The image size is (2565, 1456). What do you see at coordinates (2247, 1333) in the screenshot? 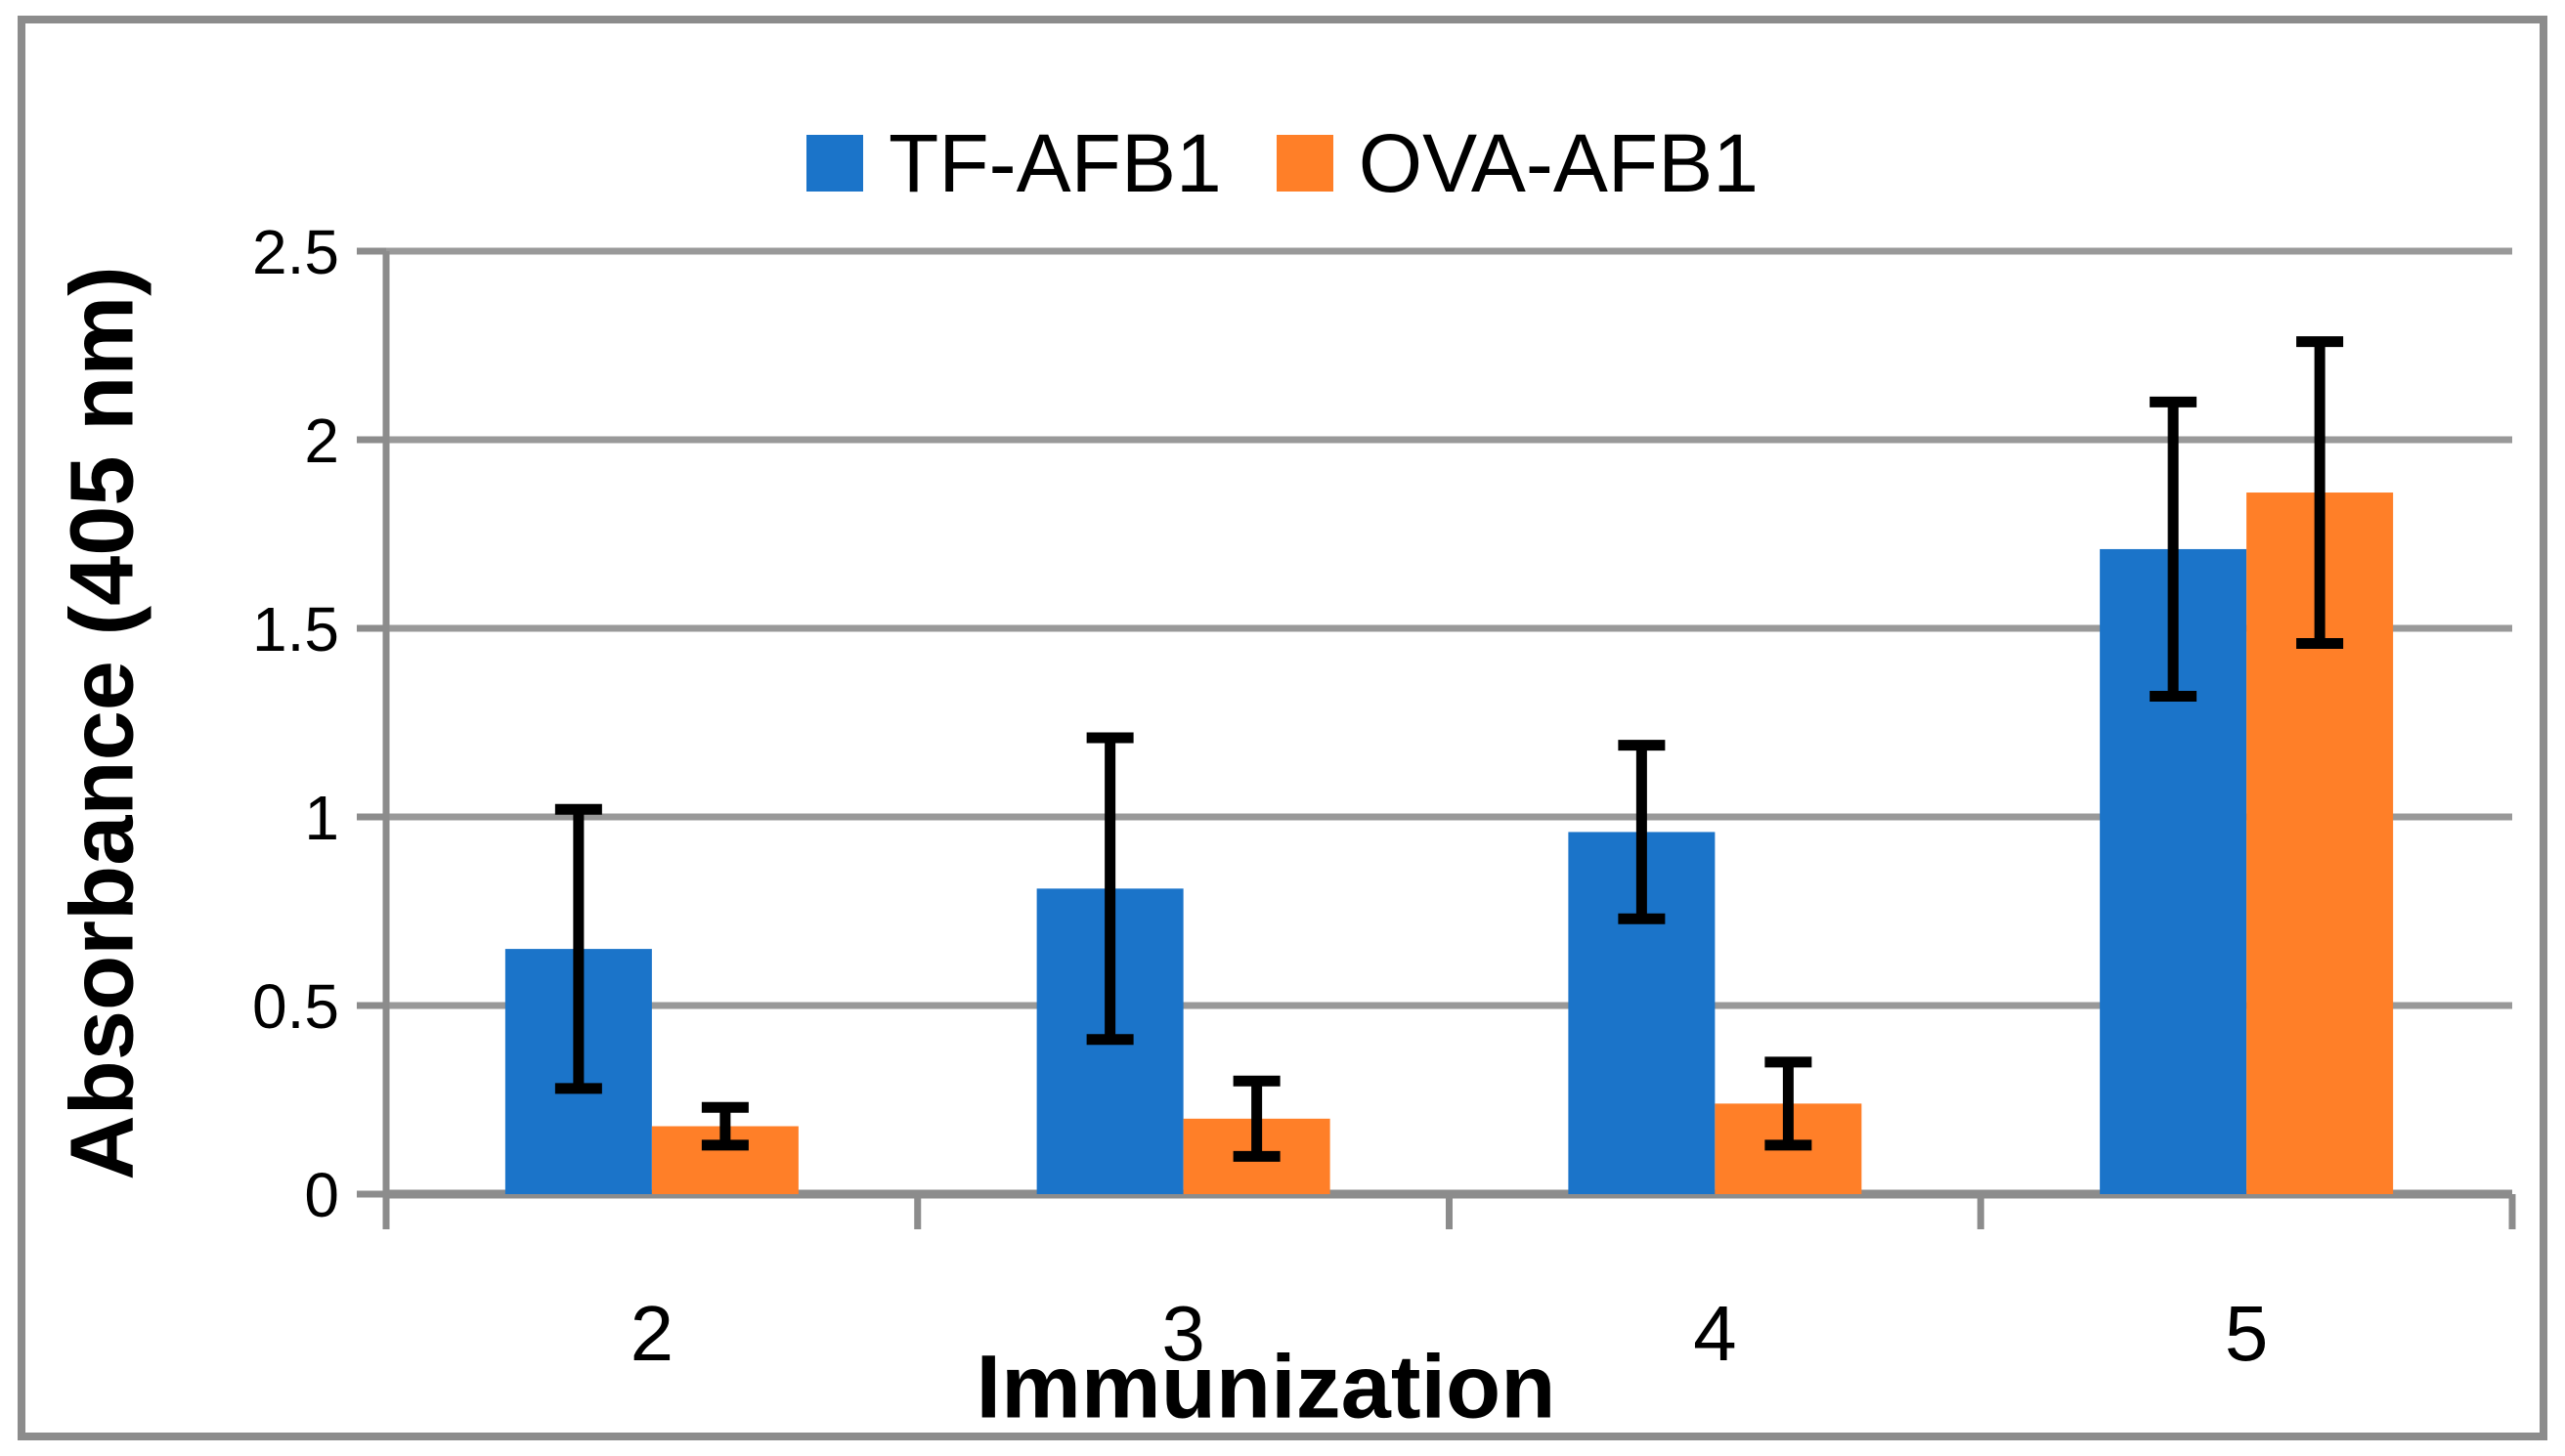
I see `x-category-label: 5` at bounding box center [2247, 1333].